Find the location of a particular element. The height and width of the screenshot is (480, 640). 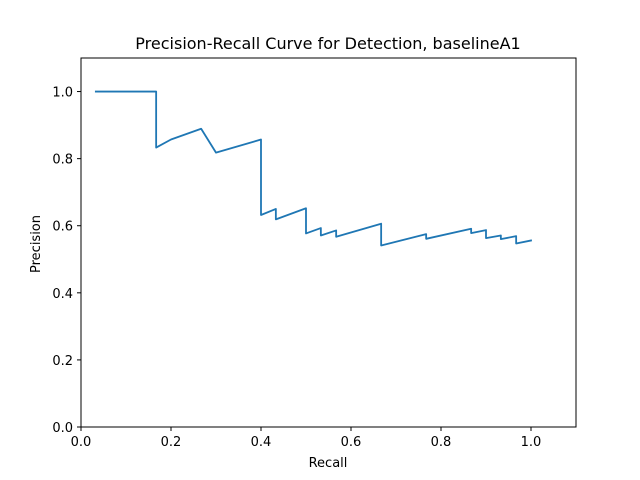

y-tick-label: 0.6 is located at coordinates (62, 227).